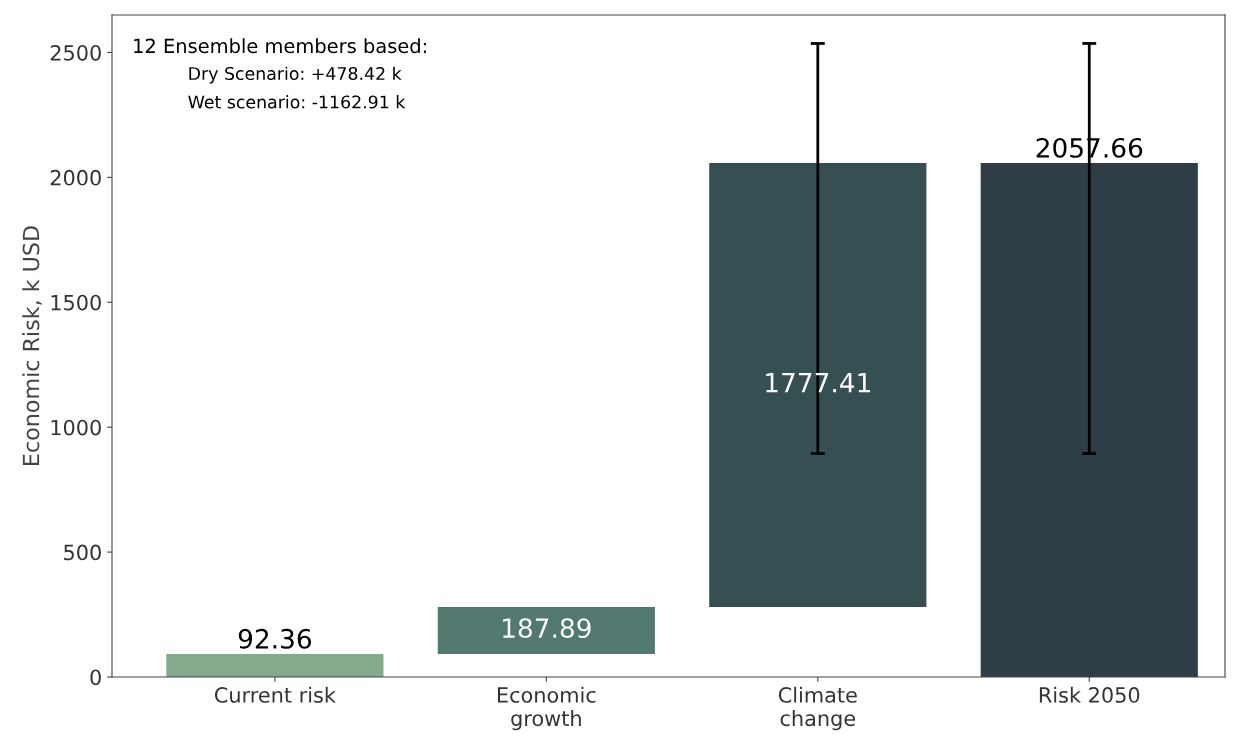 This screenshot has height=738, width=1233. Describe the element at coordinates (297, 102) in the screenshot. I see `annotation: Wet scenario: -1162.91 k` at that location.